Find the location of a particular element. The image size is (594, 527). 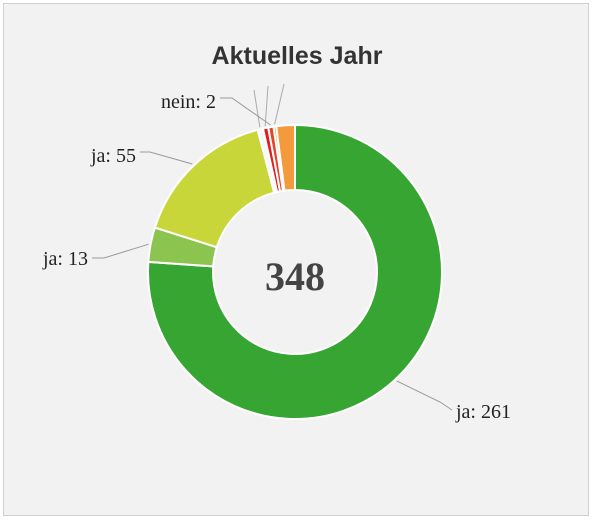

slice-label: ja: 55 is located at coordinates (113, 156).